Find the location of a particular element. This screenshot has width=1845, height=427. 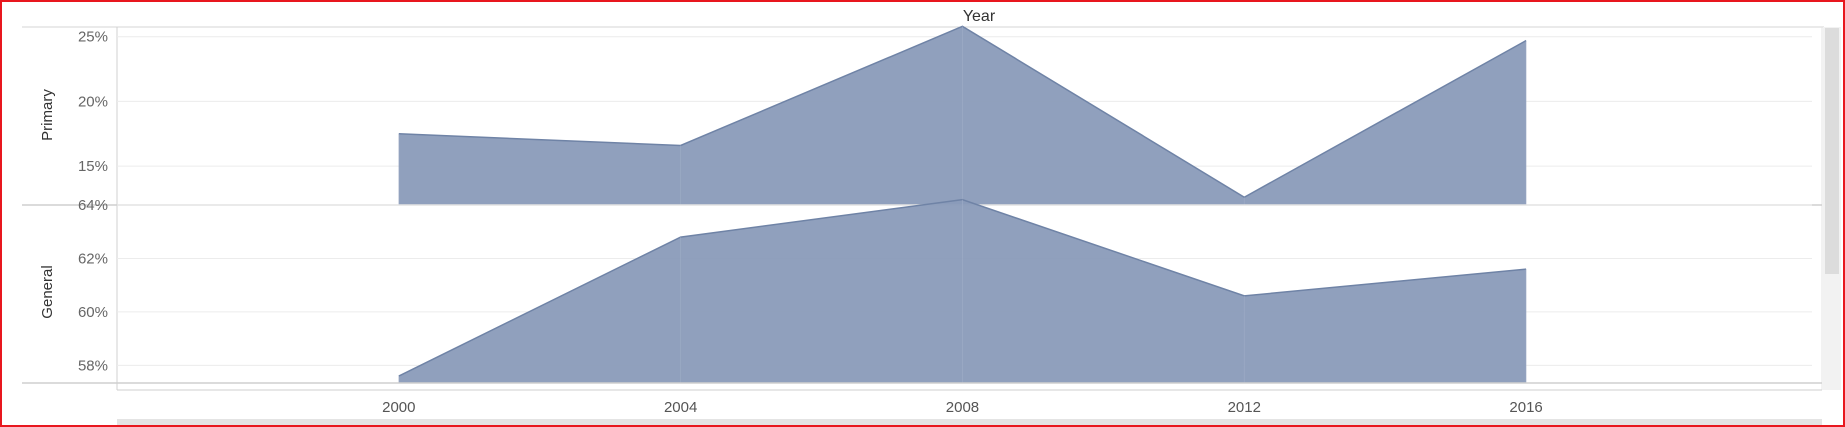

column-header-year: Year is located at coordinates (979, 16).